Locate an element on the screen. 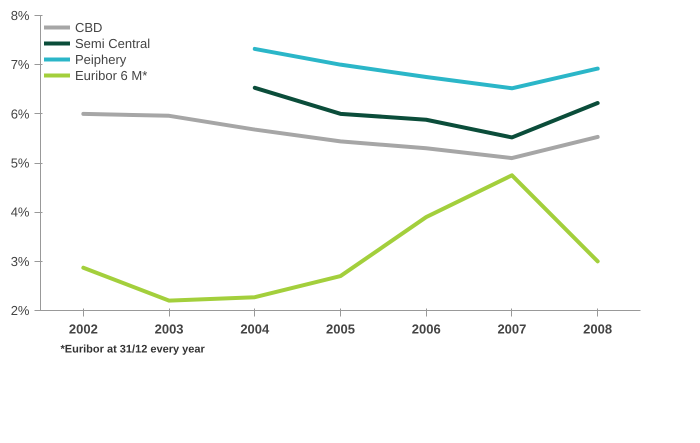  x-tick-label: 2005 is located at coordinates (340, 329).